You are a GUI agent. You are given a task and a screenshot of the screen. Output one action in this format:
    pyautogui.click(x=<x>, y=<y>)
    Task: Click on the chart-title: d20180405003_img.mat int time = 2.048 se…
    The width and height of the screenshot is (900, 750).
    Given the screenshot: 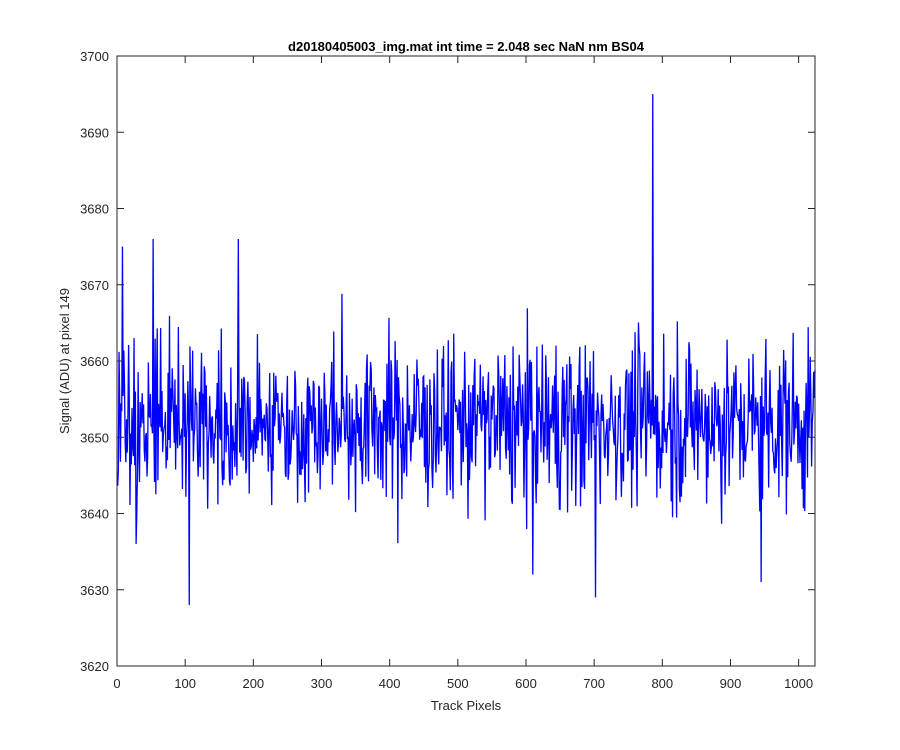 What is the action you would take?
    pyautogui.click(x=466, y=46)
    